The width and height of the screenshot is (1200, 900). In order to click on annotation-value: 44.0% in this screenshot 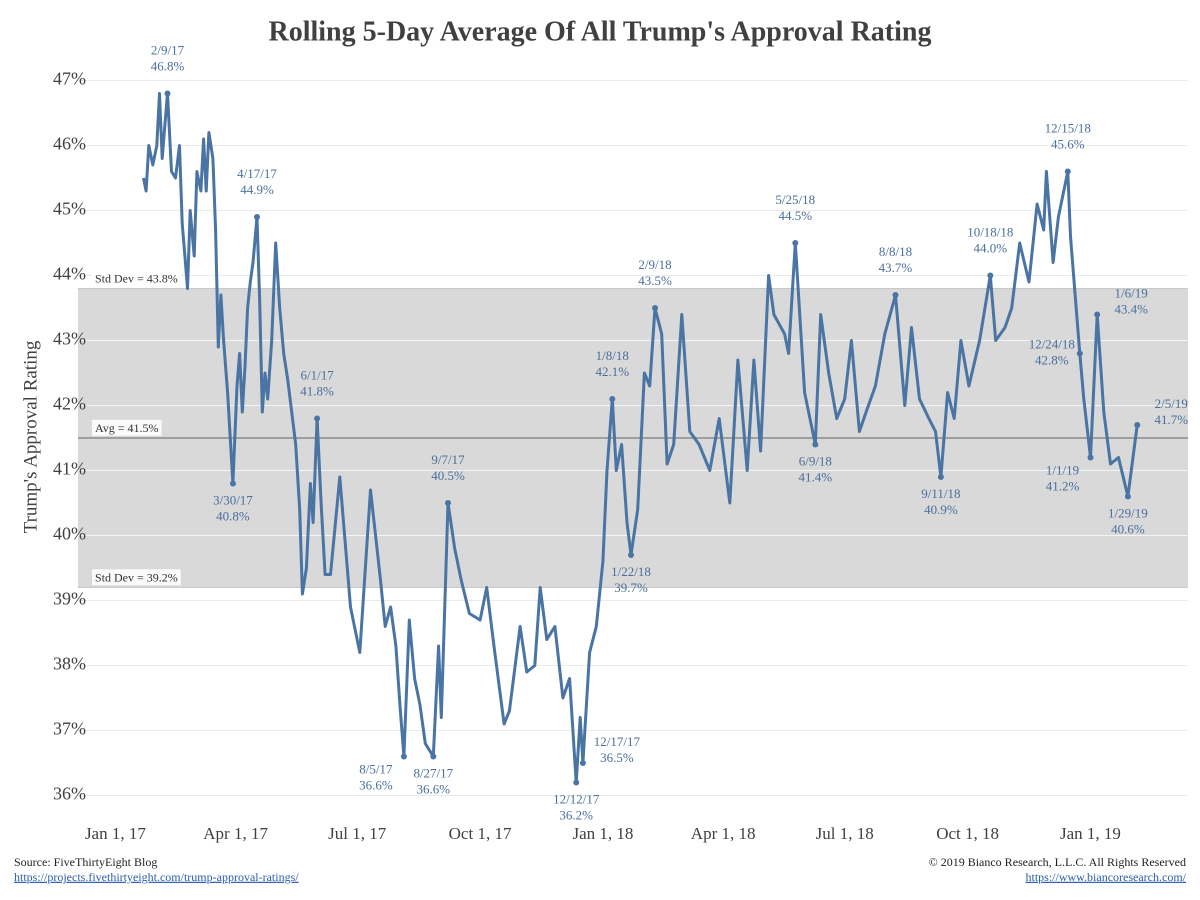, I will do `click(991, 247)`.